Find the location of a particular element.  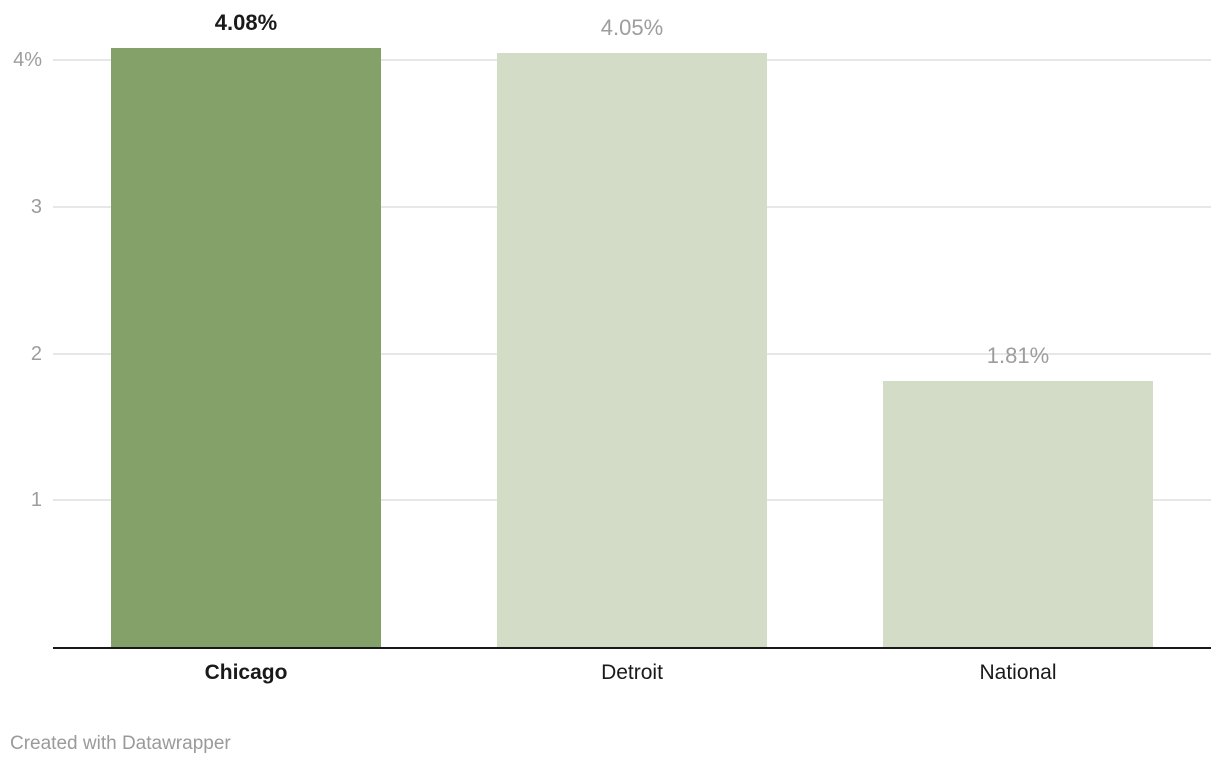

value-label-detroit: 4.05% is located at coordinates (632, 27).